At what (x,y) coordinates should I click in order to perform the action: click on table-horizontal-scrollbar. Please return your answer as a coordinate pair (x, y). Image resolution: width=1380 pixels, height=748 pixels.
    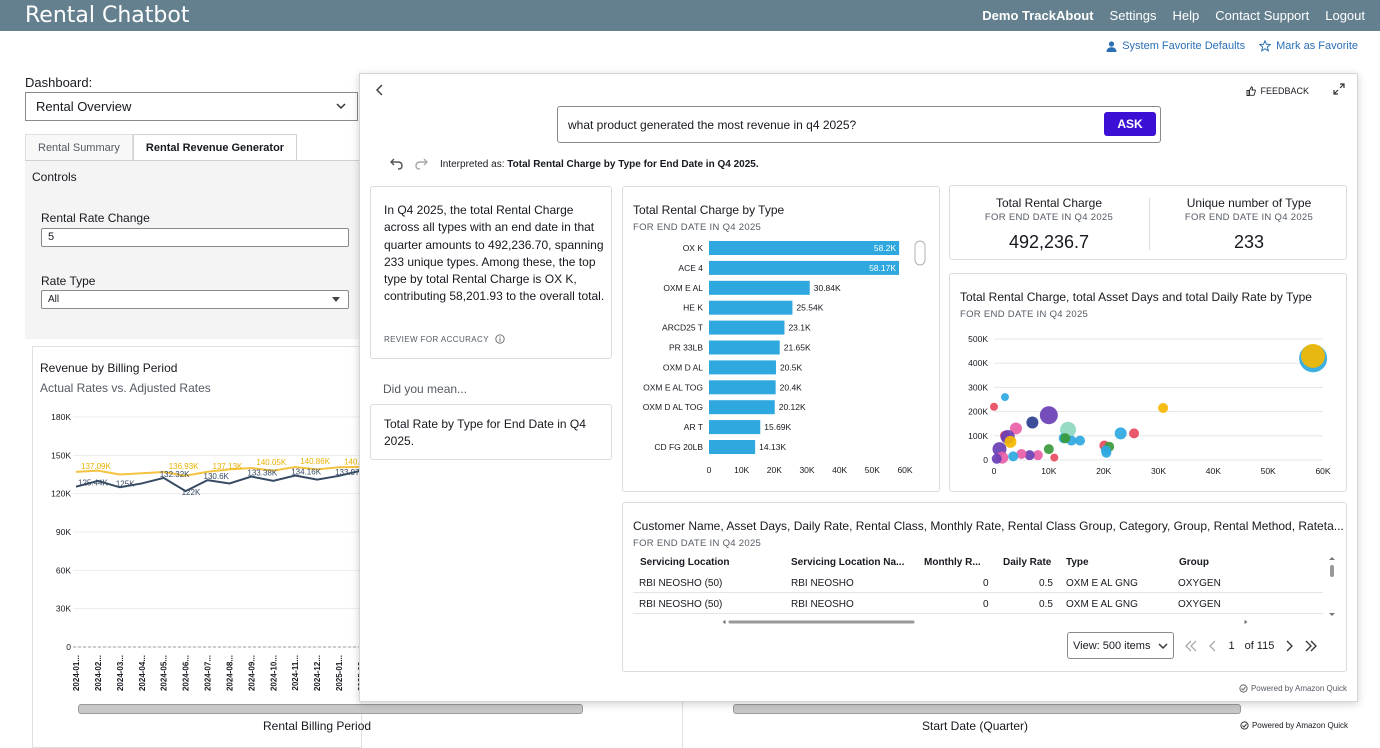
    Looking at the image, I should click on (985, 622).